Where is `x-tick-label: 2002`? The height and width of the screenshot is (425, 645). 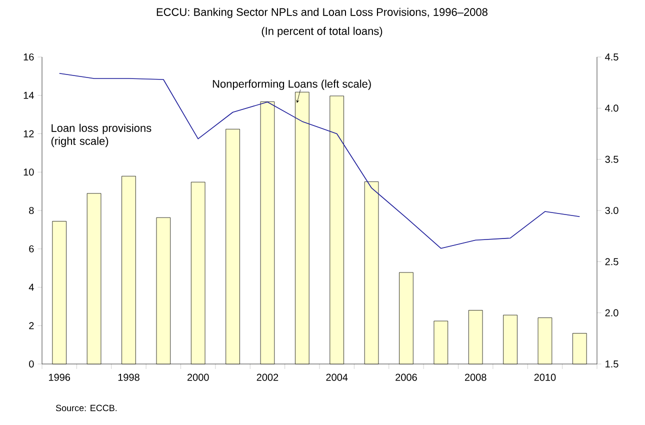 x-tick-label: 2002 is located at coordinates (267, 377).